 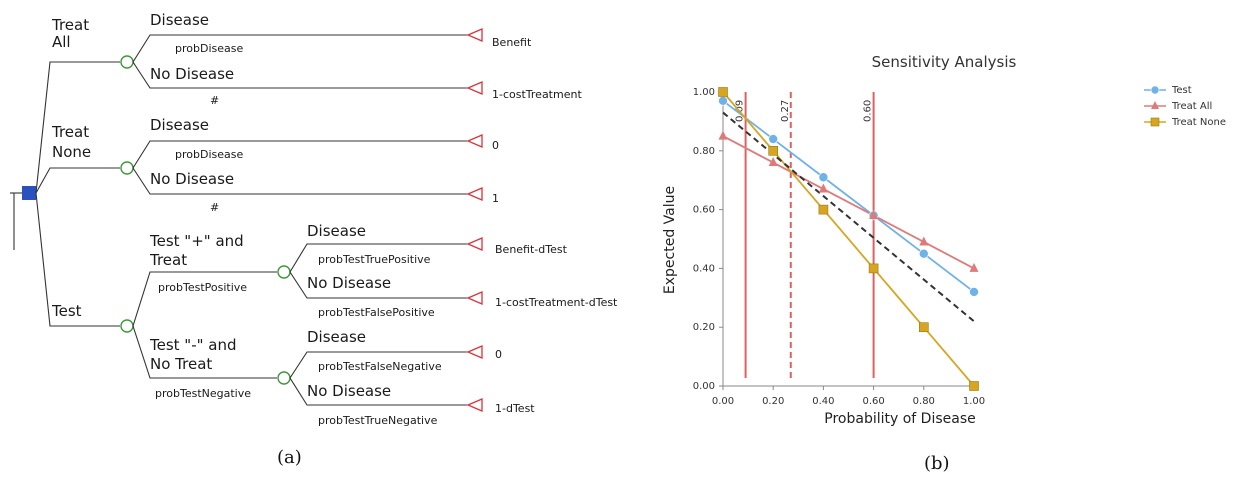 What do you see at coordinates (202, 287) in the screenshot?
I see `test-prob-positive: probTestPositive` at bounding box center [202, 287].